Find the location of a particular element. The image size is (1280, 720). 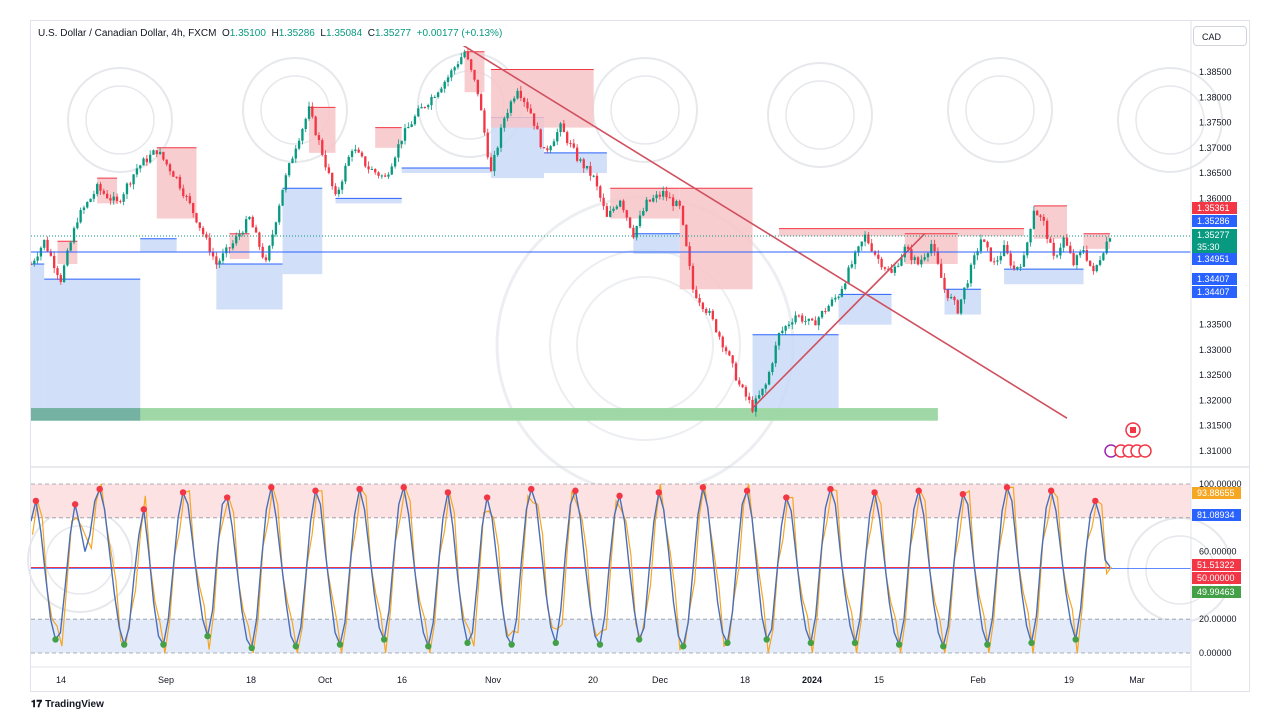

open-label: O is located at coordinates (225, 33).